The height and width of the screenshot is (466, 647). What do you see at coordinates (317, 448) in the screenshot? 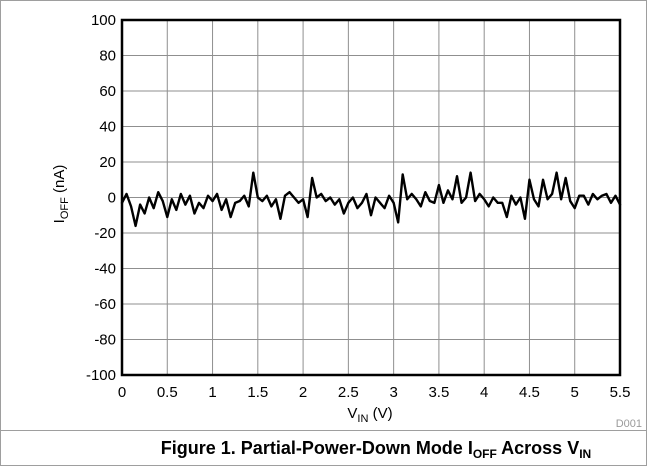
I see `caption-prefix: Figure 1. Partial-Power-Down Mode I` at bounding box center [317, 448].